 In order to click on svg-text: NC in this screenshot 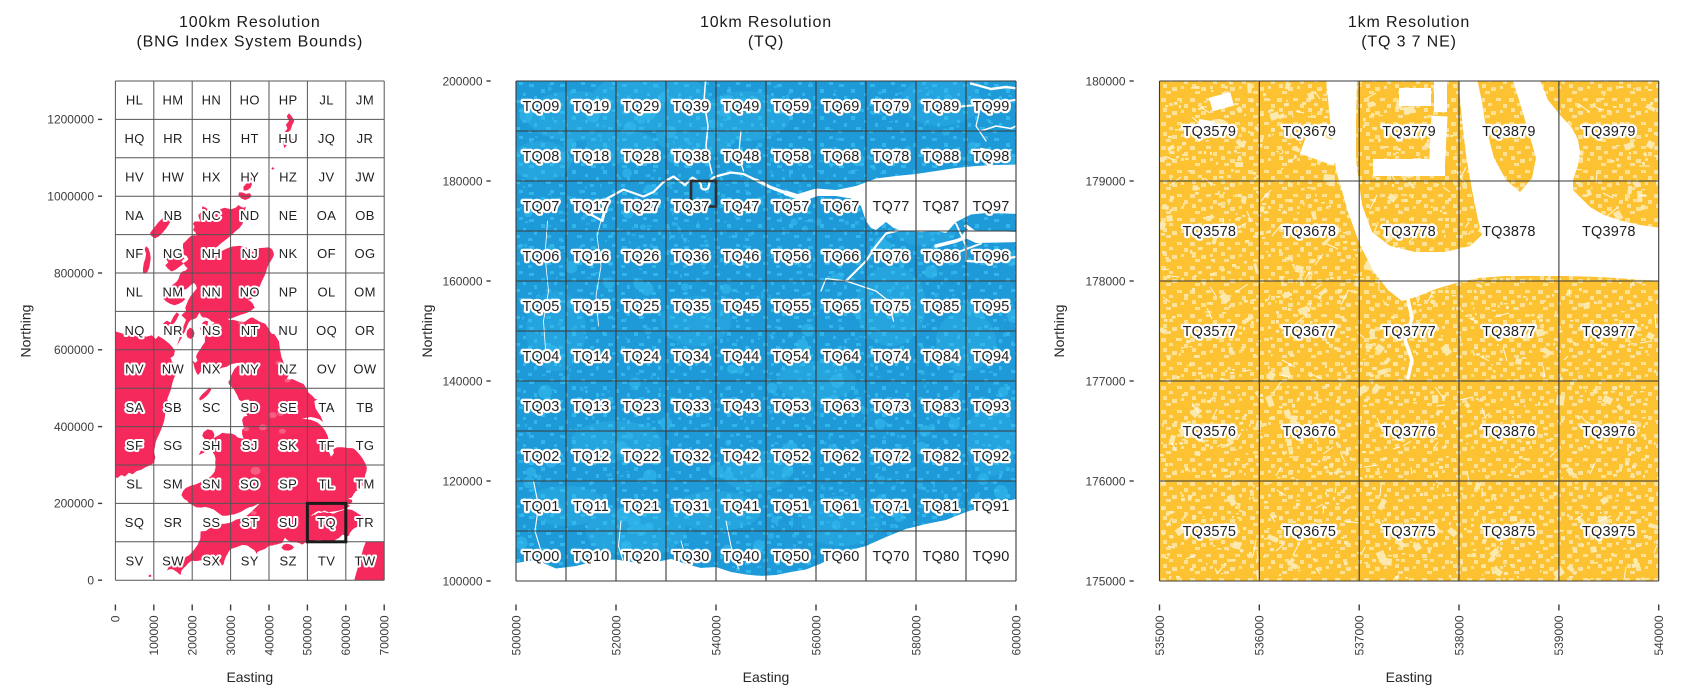, I will do `click(212, 215)`.